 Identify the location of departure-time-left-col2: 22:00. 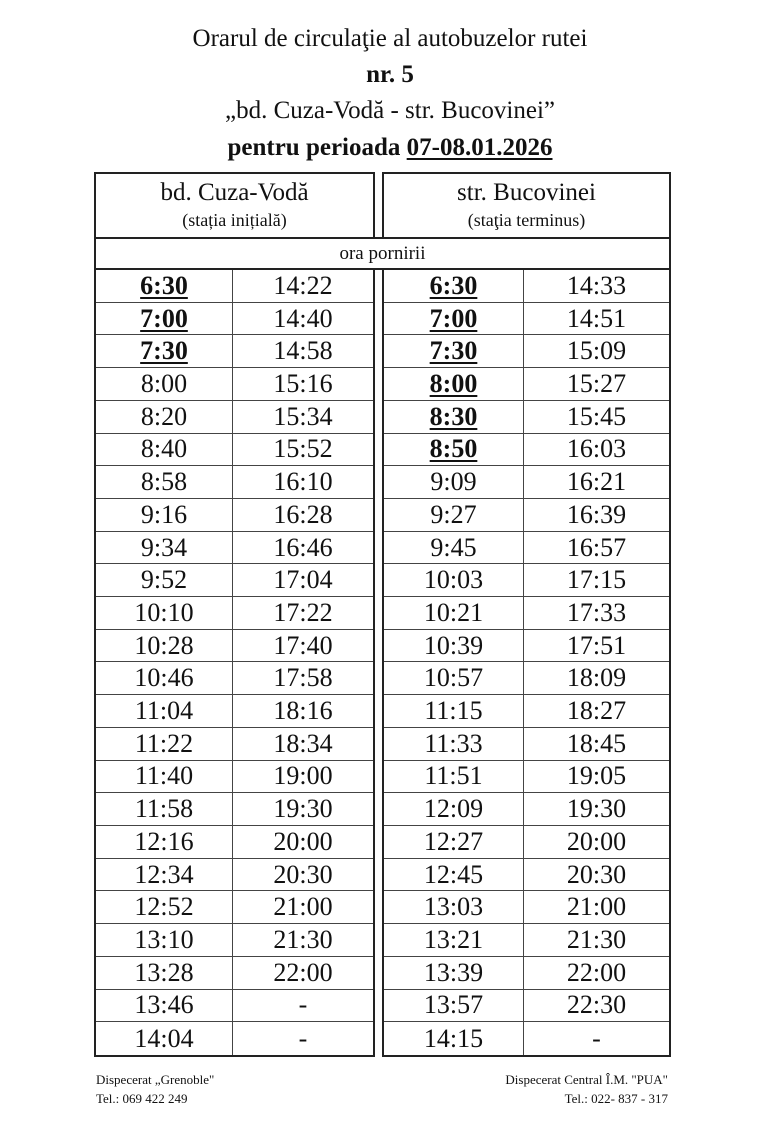
(303, 973).